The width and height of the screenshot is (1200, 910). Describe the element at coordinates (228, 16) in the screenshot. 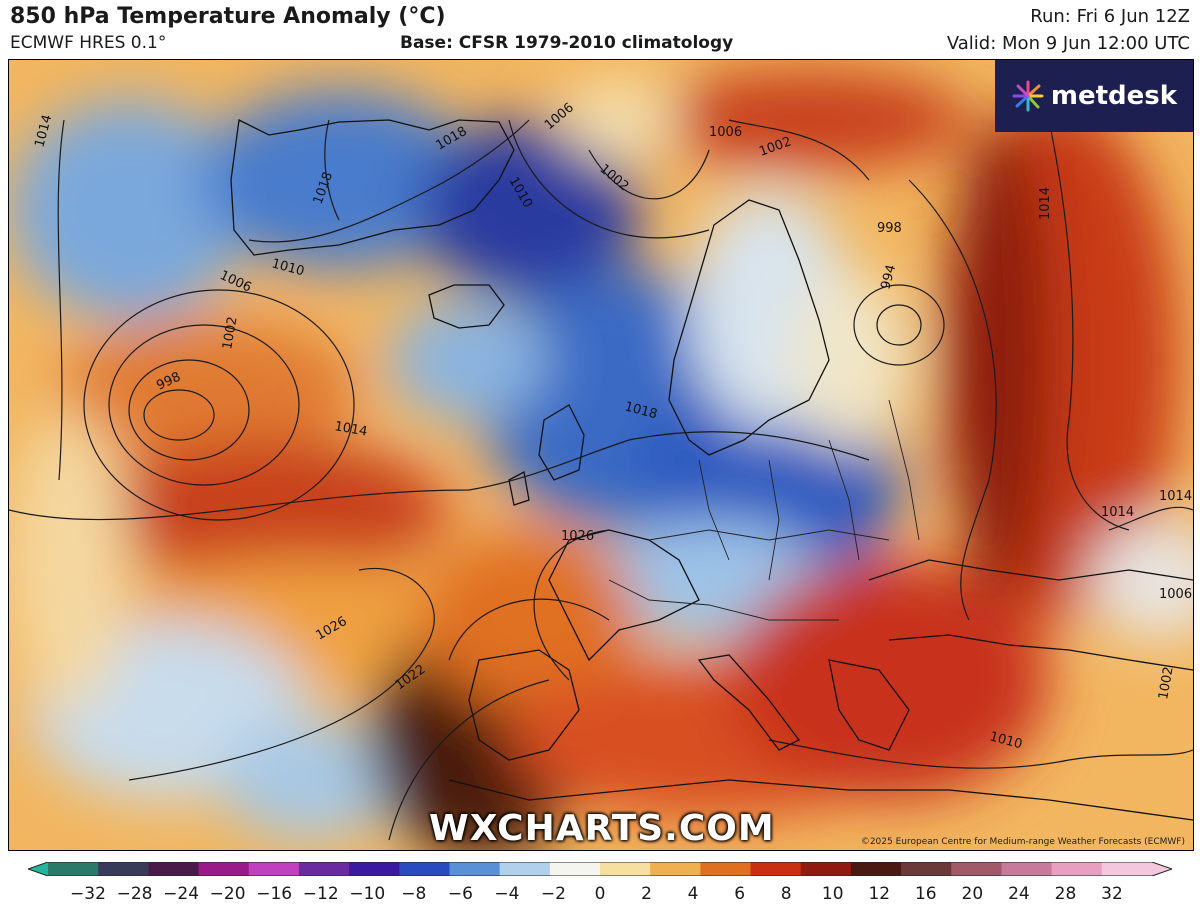

I see `chart-title: 850 hPa Temperature Anomaly (°C)` at that location.